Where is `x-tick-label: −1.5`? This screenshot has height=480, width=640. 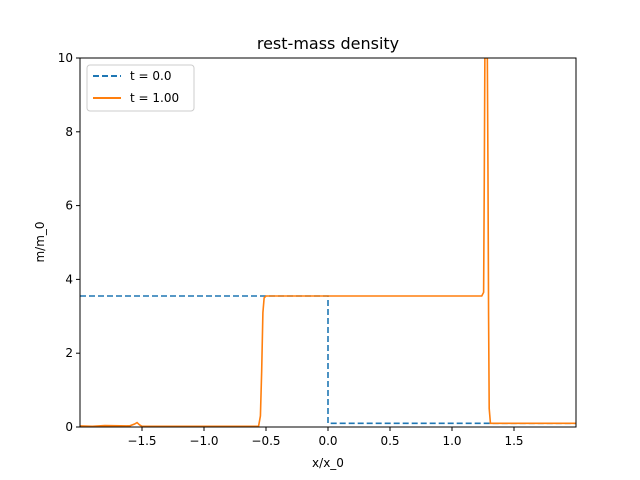 x-tick-label: −1.5 is located at coordinates (141, 441).